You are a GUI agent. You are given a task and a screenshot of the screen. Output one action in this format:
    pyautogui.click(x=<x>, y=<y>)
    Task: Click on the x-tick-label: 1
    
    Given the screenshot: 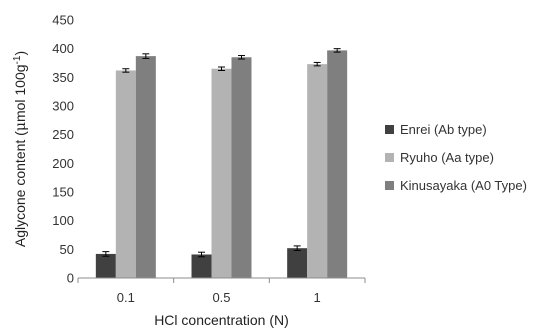 What is the action you would take?
    pyautogui.click(x=317, y=297)
    